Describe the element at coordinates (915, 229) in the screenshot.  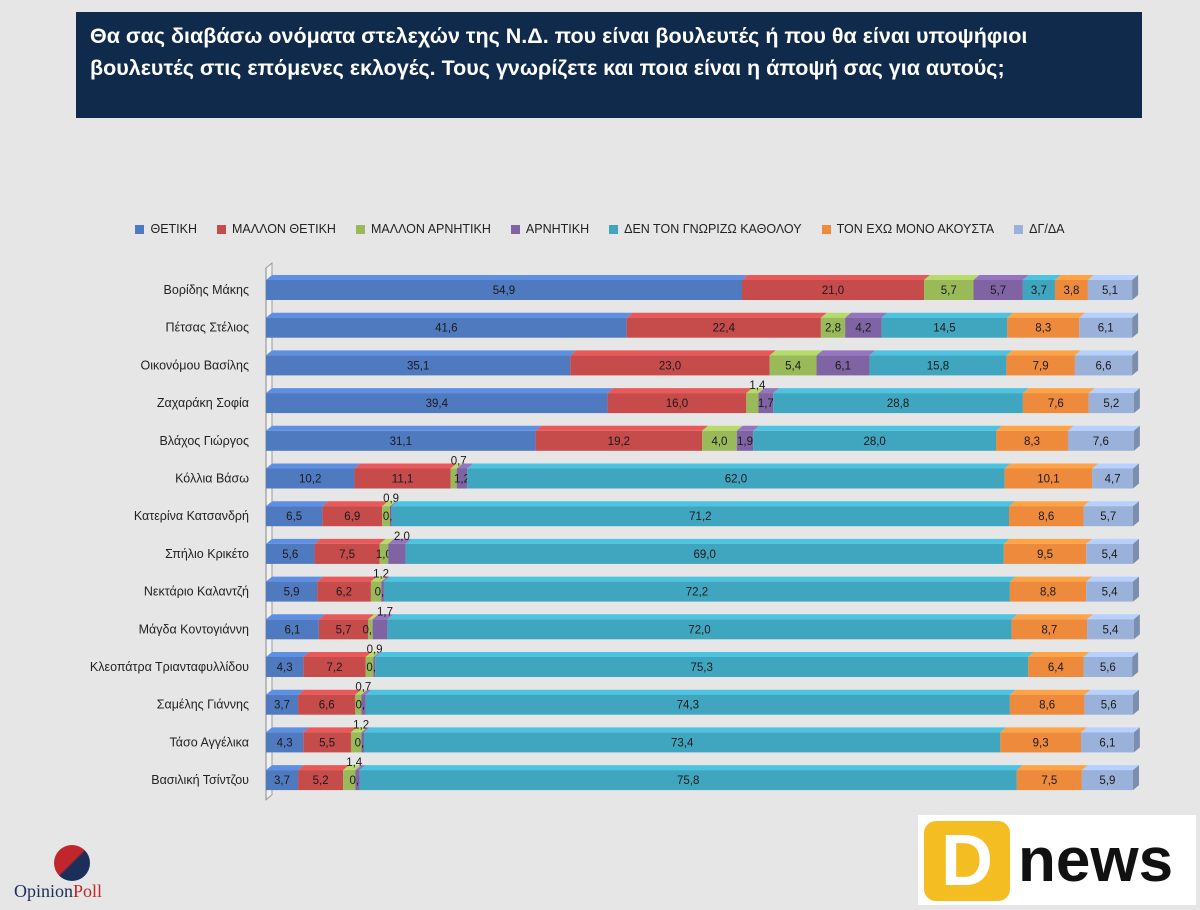
I see `legend-label: ΤΟΝ ΕΧΩ ΜΟΝΟ ΑΚΟΥΣΤΑ` at that location.